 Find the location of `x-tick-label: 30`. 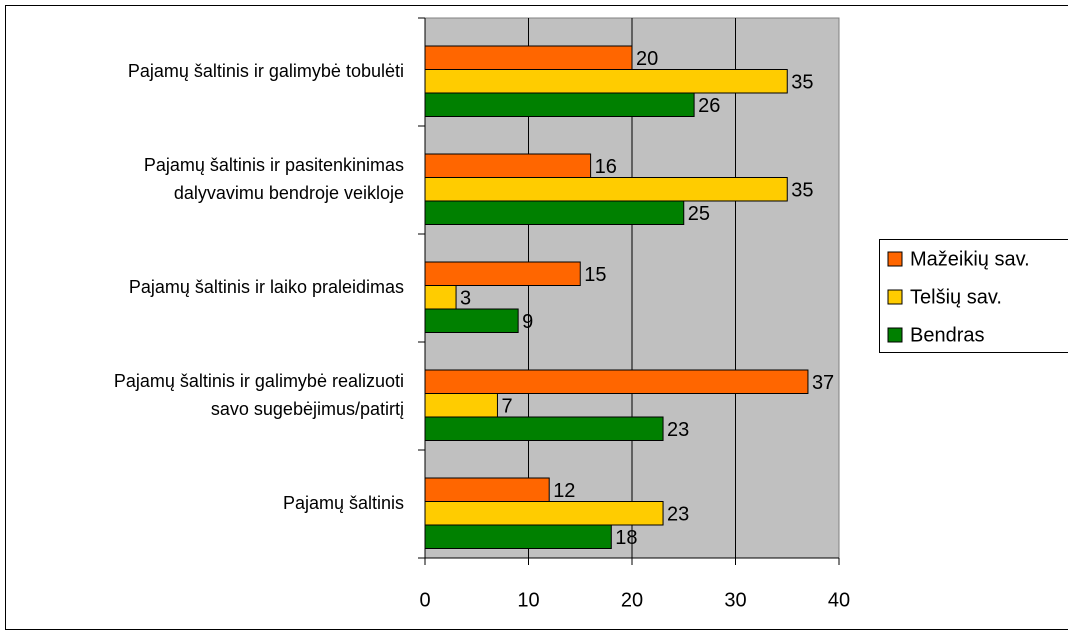

x-tick-label: 30 is located at coordinates (735, 600).